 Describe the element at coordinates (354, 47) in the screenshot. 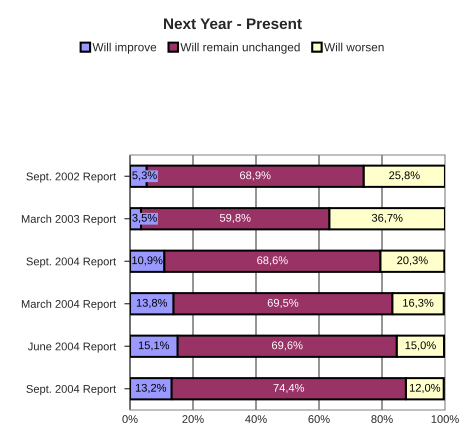

I see `legend-label: Will worsen` at that location.